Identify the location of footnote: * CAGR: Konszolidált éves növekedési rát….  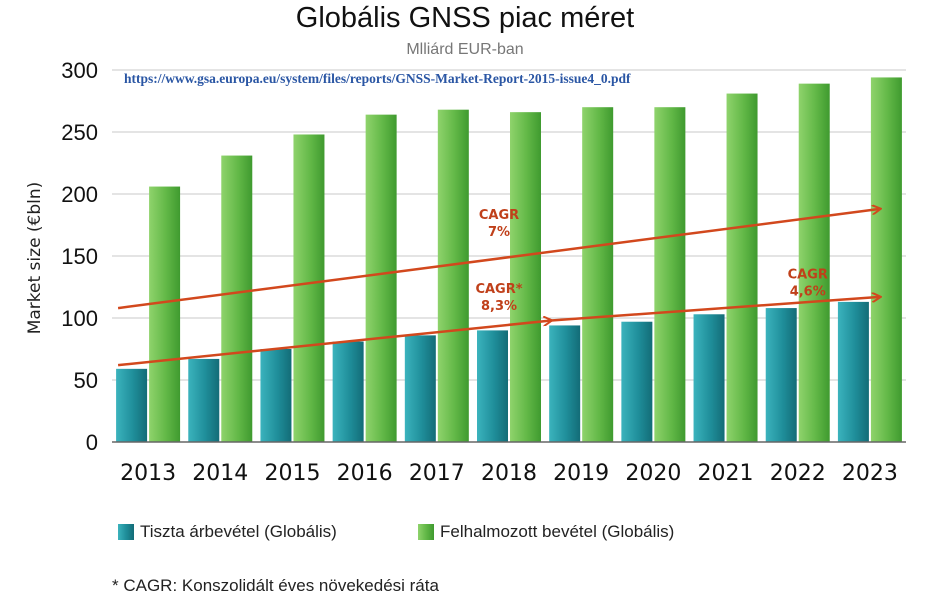
(275, 585).